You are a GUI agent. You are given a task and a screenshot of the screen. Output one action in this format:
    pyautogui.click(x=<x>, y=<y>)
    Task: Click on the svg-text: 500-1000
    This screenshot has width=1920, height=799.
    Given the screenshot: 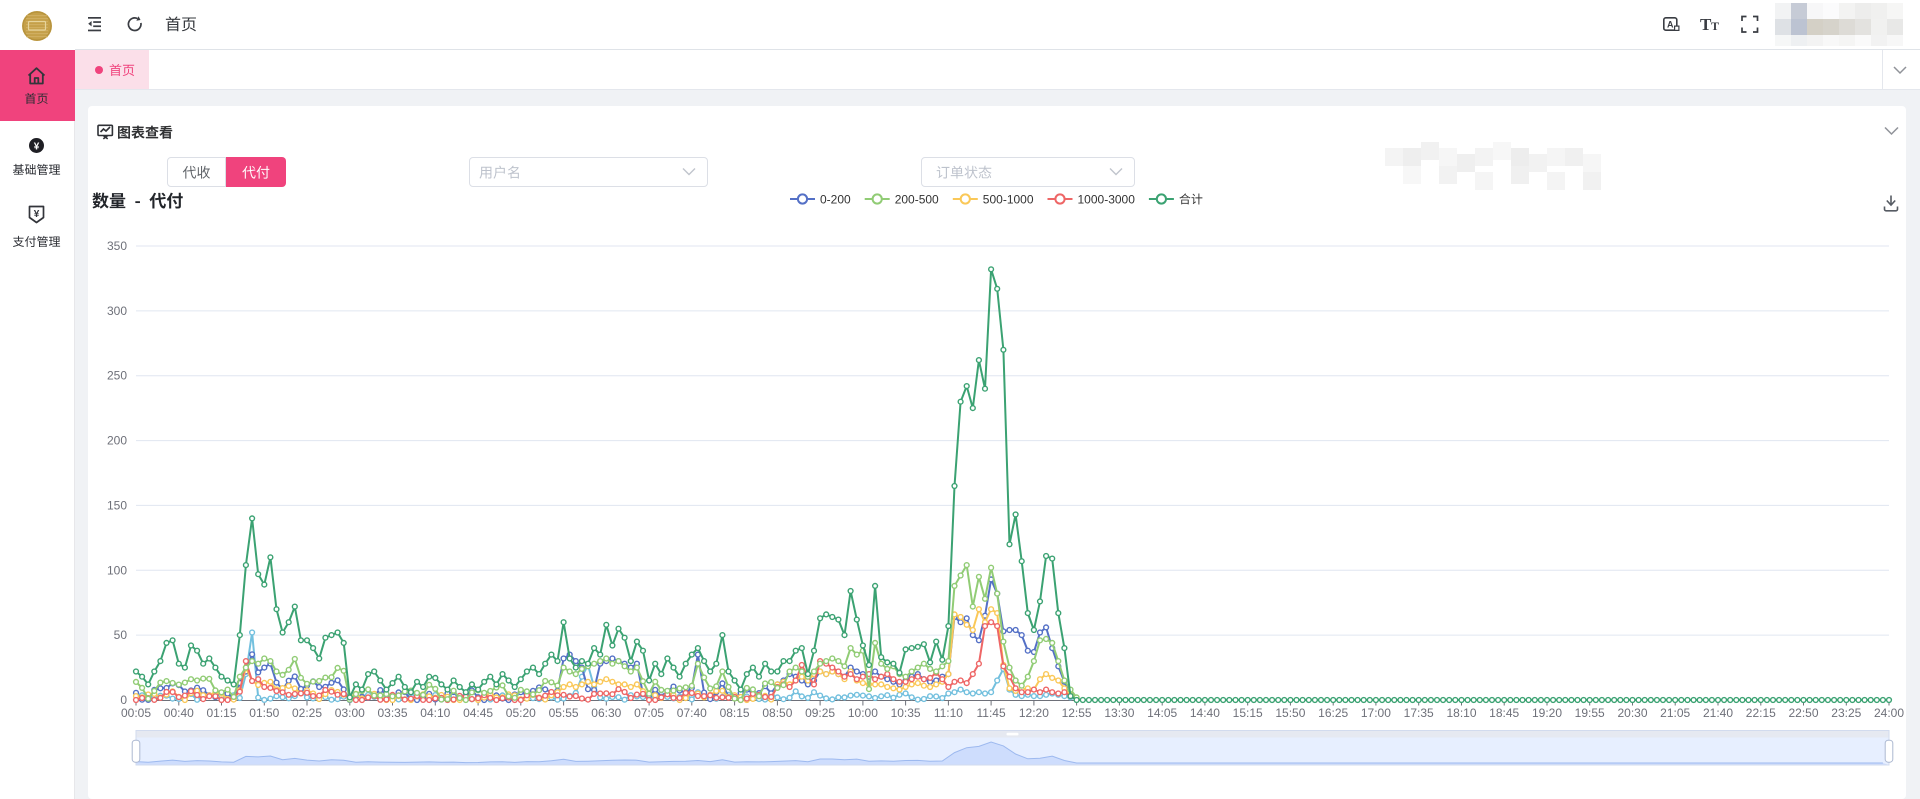 What is the action you would take?
    pyautogui.click(x=1008, y=200)
    